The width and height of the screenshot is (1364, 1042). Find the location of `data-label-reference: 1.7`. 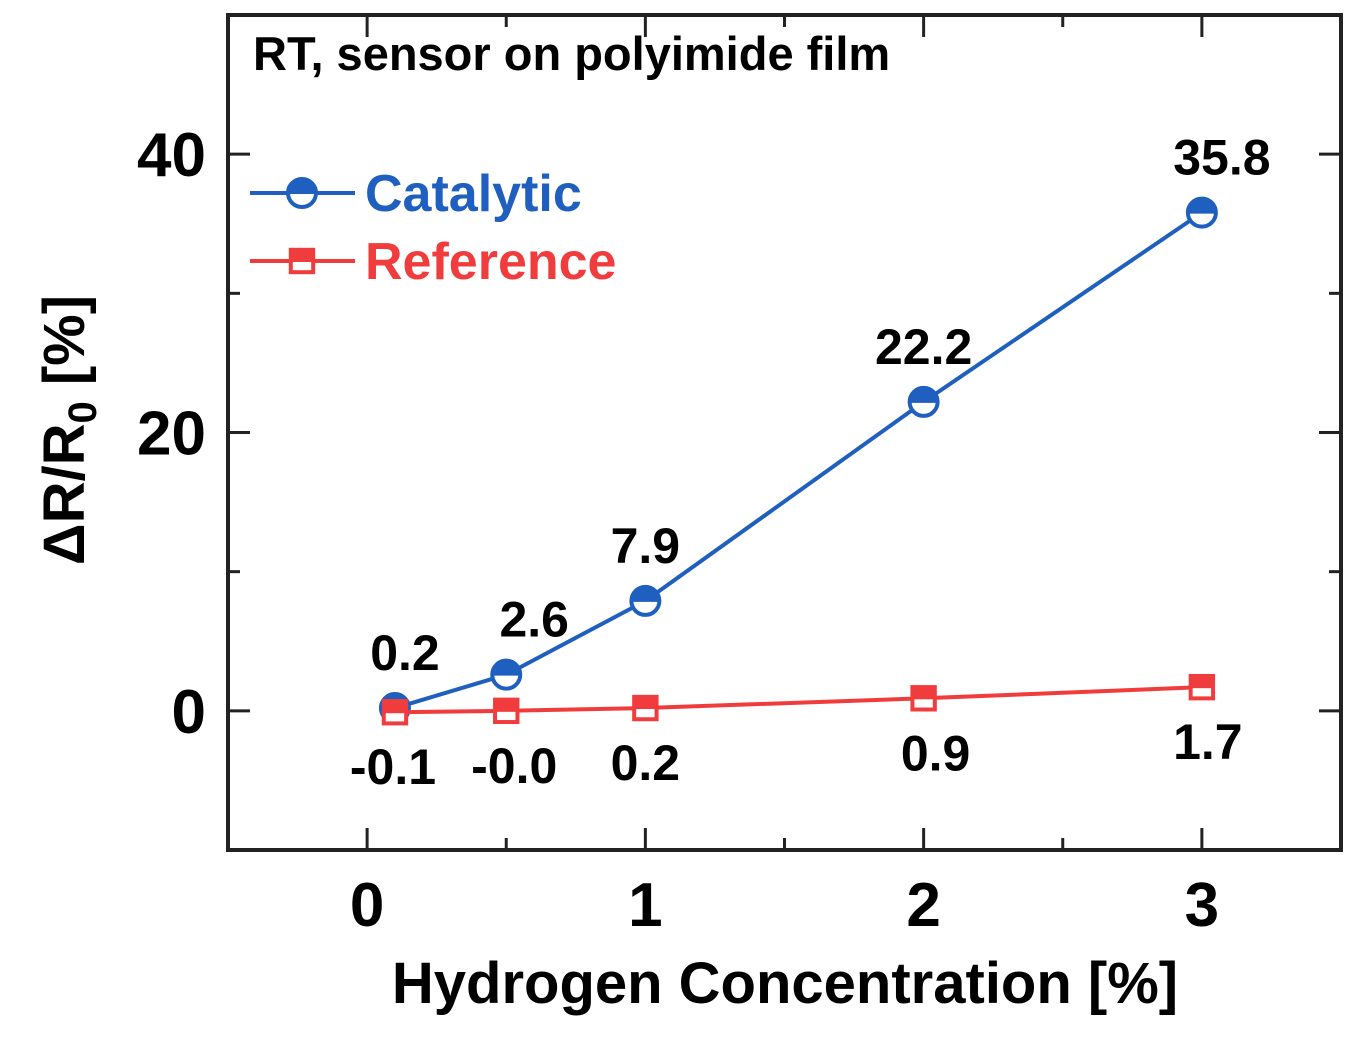

data-label-reference: 1.7 is located at coordinates (1208, 742).